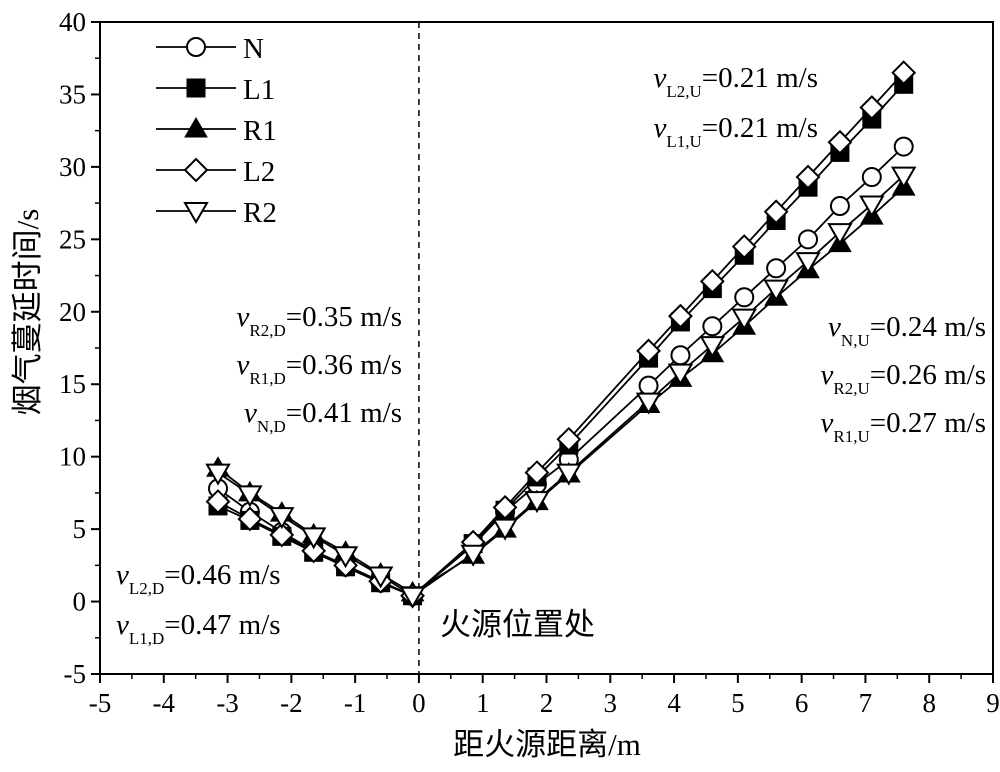 Image resolution: width=1000 pixels, height=772 pixels. What do you see at coordinates (72, 384) in the screenshot?
I see `y-tick-label: 15` at bounding box center [72, 384].